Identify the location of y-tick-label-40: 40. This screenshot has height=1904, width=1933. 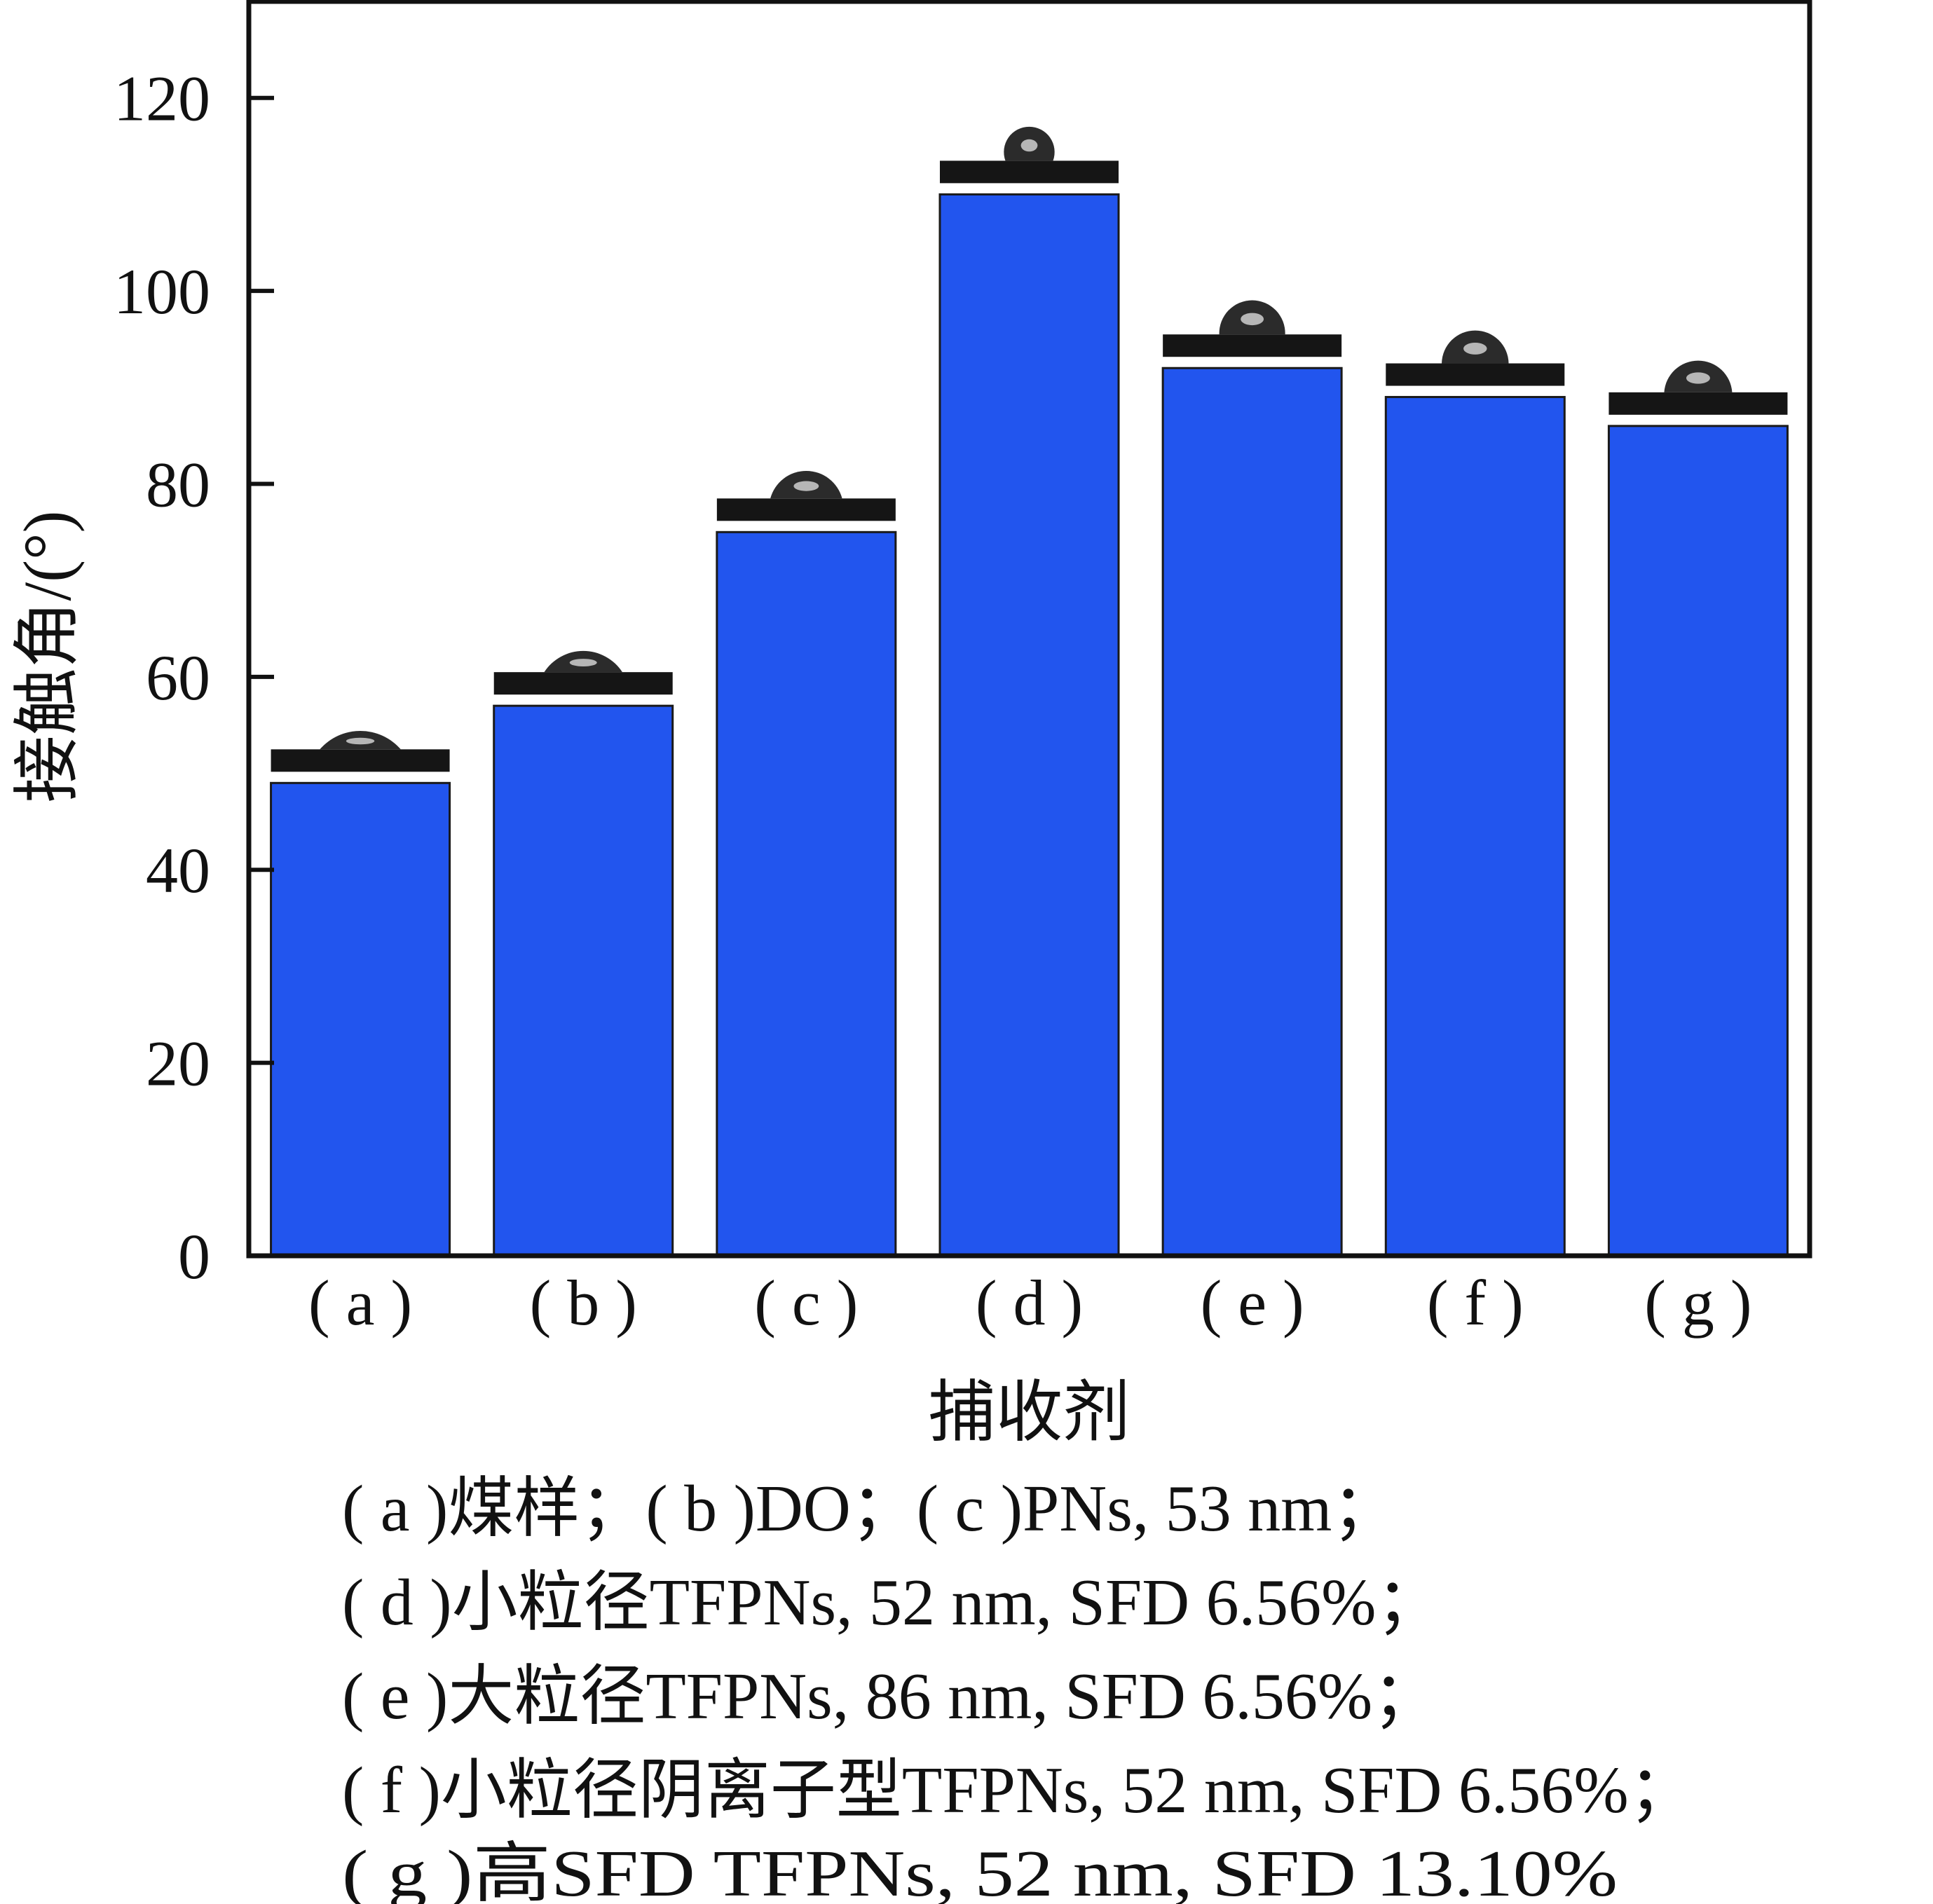
(178, 871).